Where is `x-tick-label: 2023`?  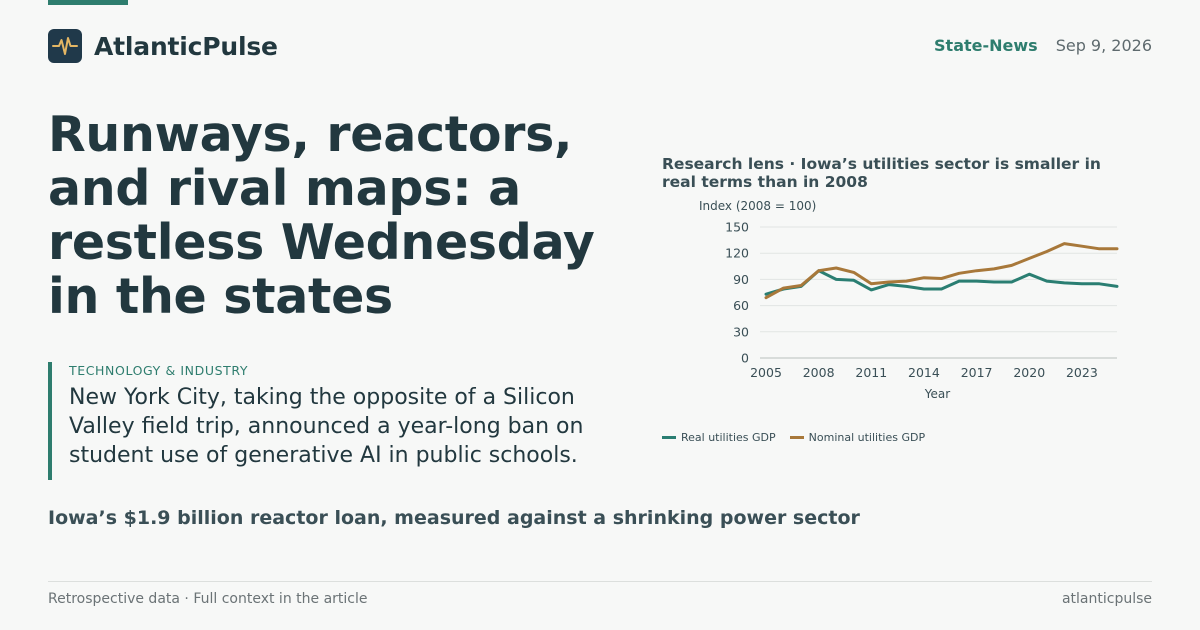
x-tick-label: 2023 is located at coordinates (1082, 372).